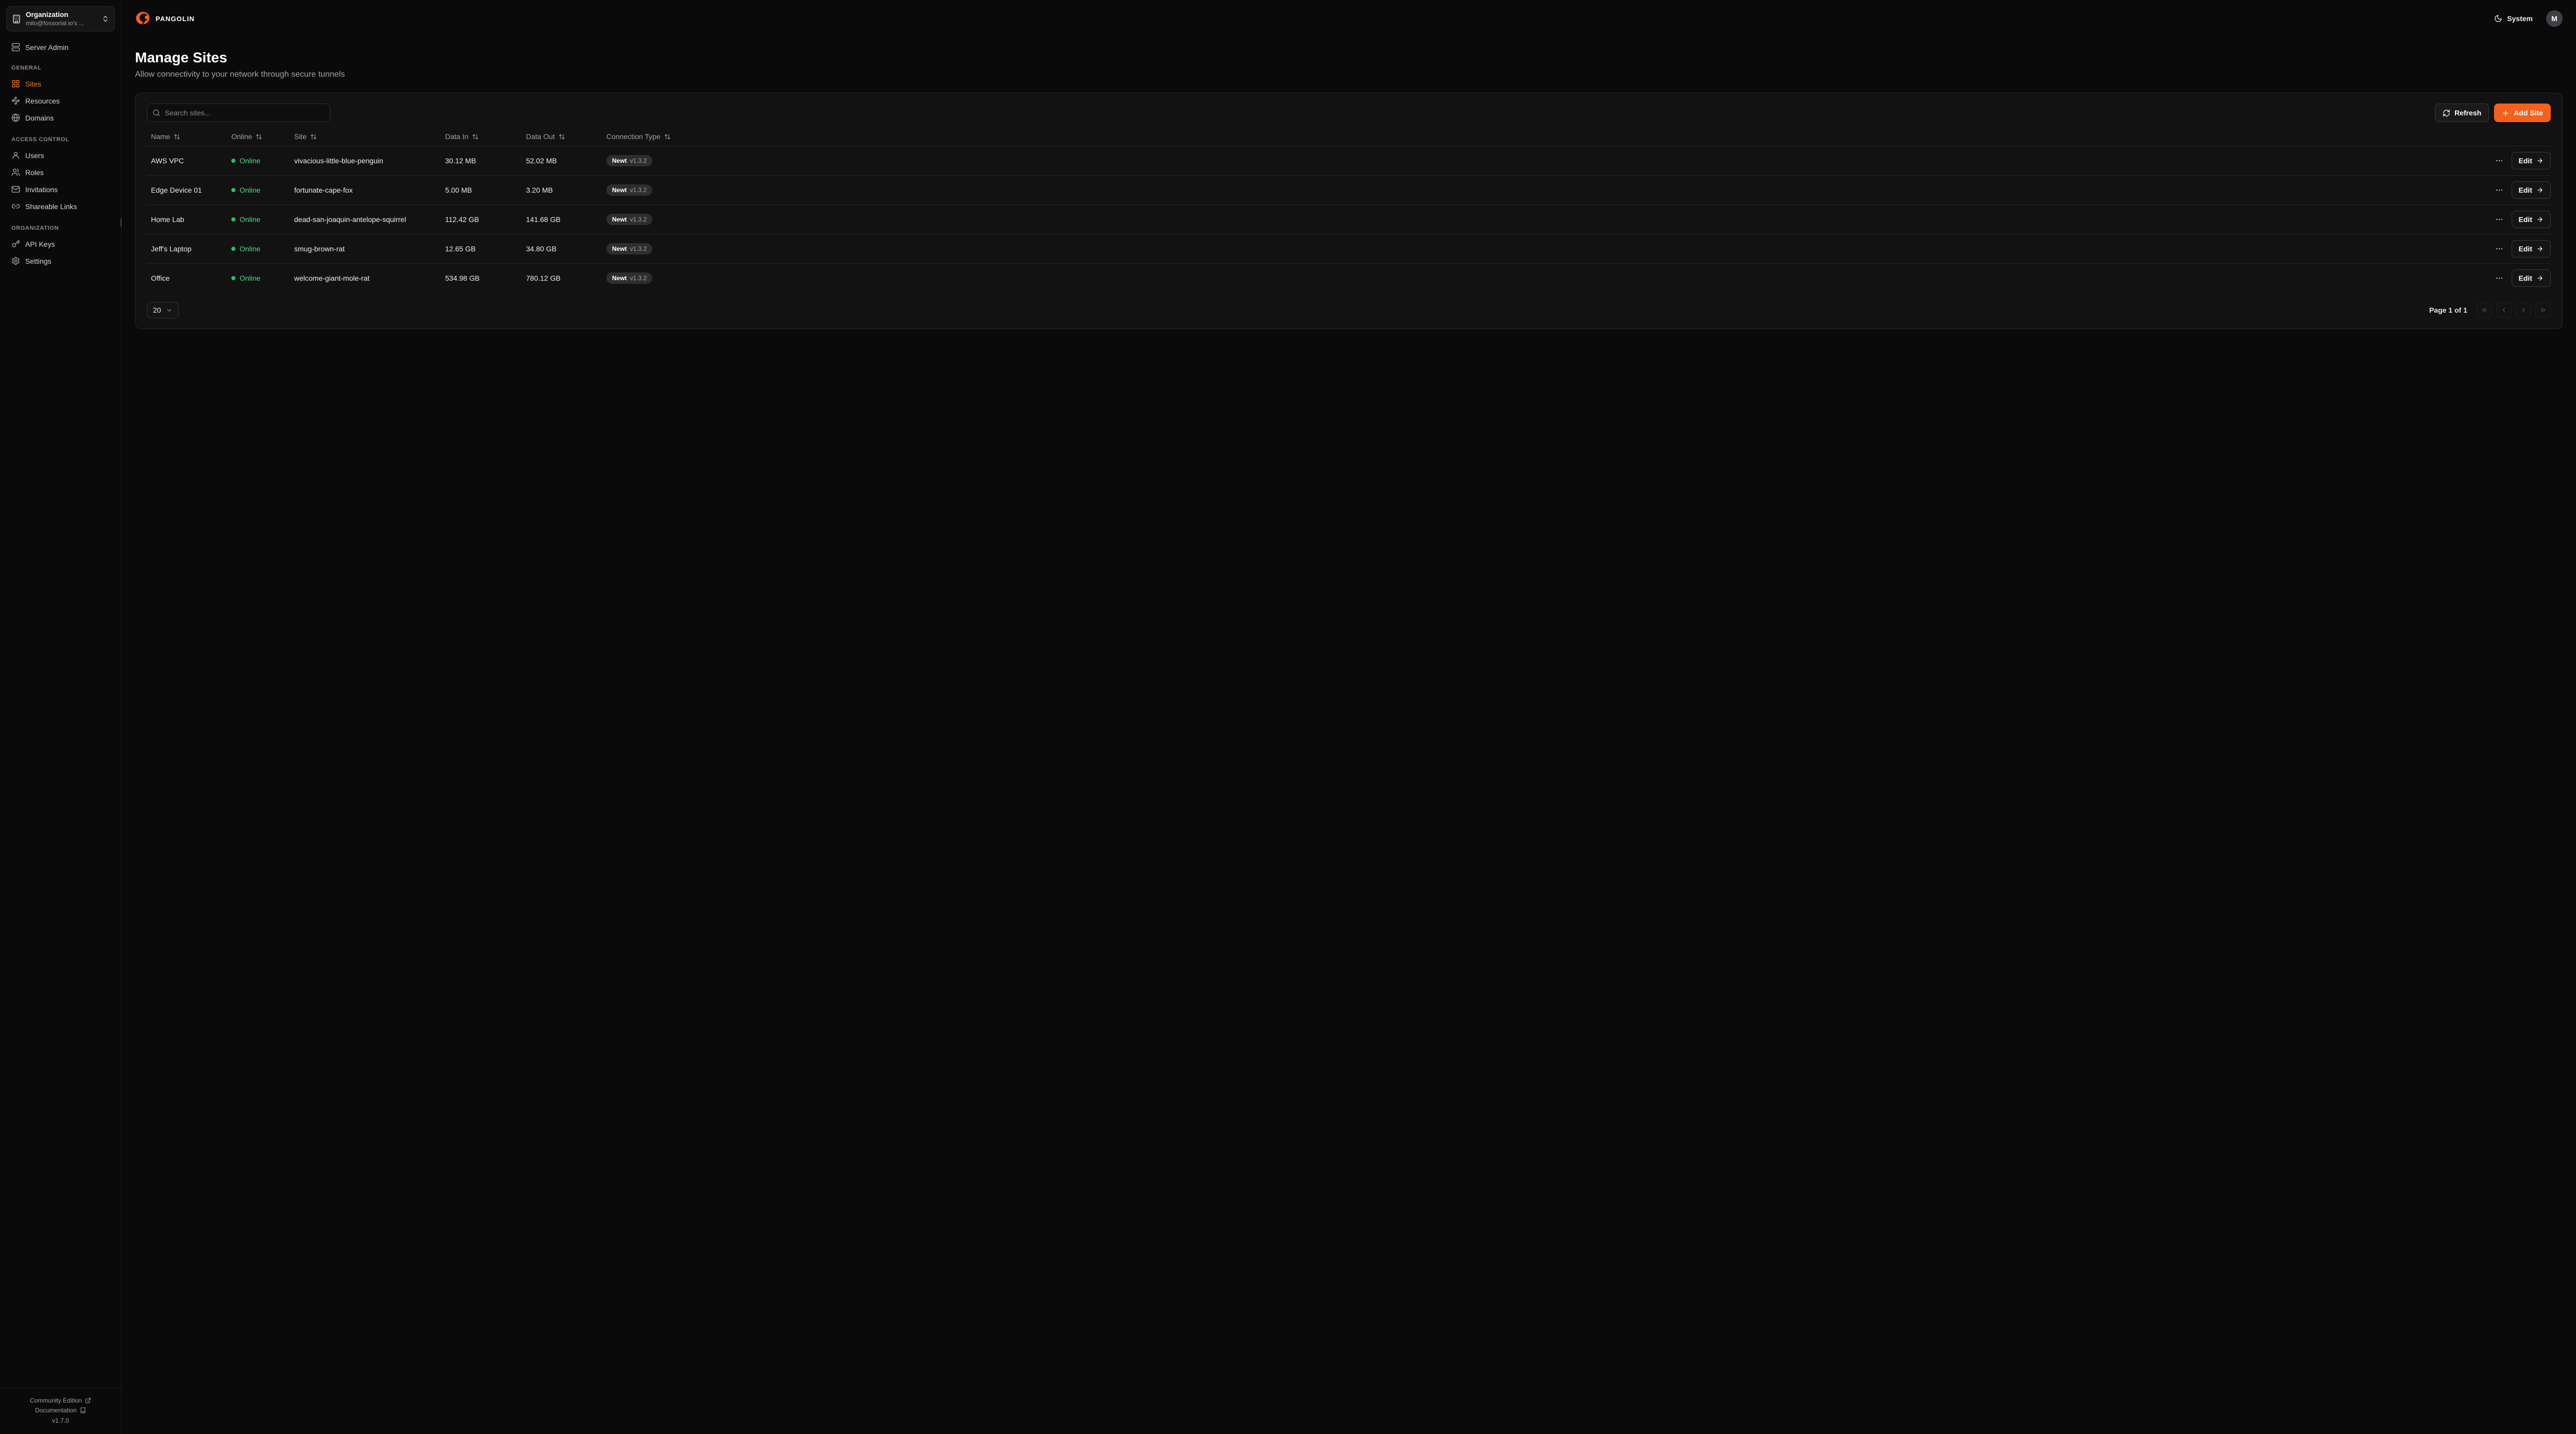 The width and height of the screenshot is (2576, 1434). What do you see at coordinates (2448, 310) in the screenshot?
I see `page-indicator: Page 1 of 1` at bounding box center [2448, 310].